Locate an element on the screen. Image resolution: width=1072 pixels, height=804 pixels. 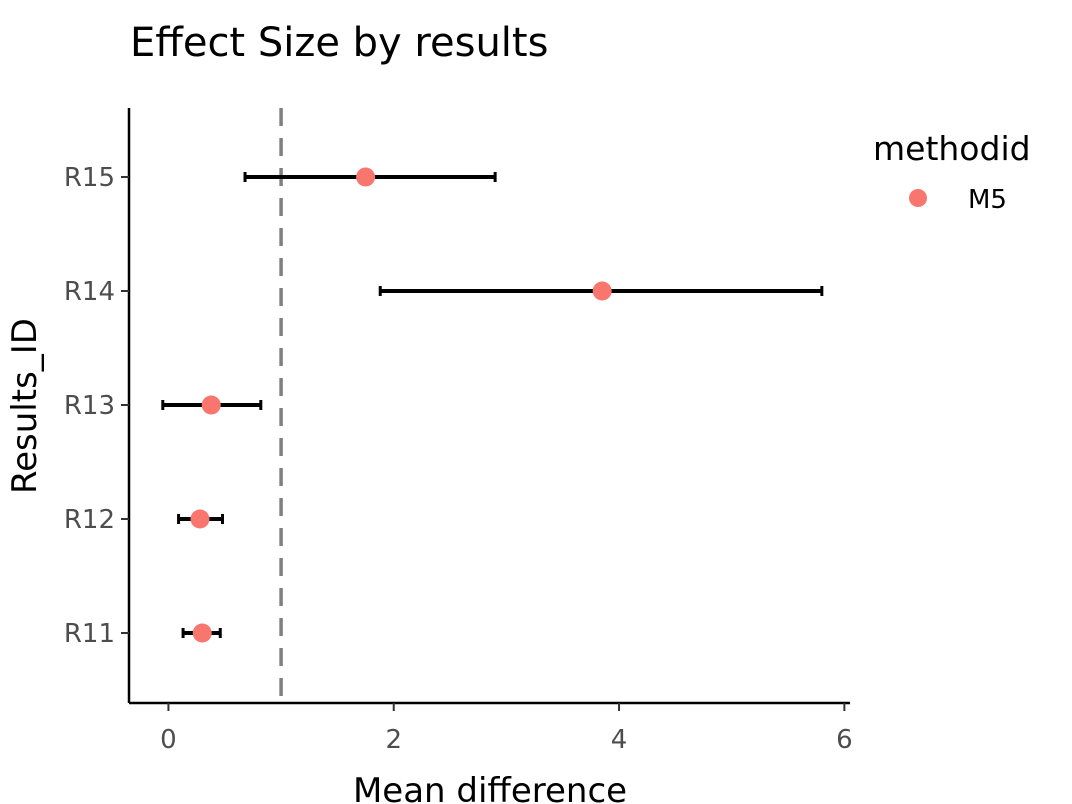
legend-title: methodid is located at coordinates (952, 148).